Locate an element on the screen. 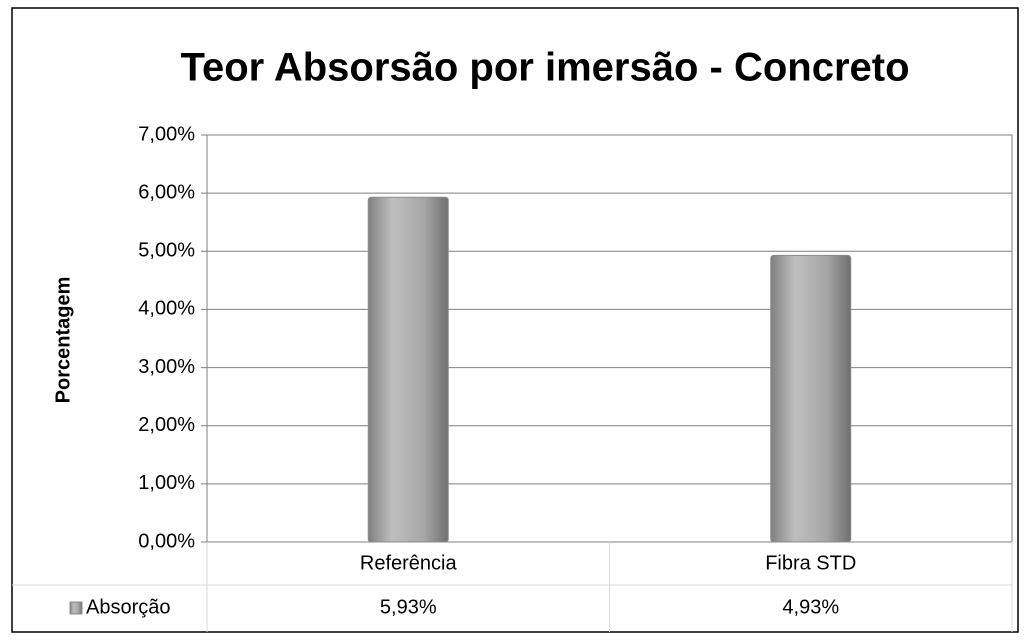  y-tick-label: 0,00% is located at coordinates (166, 541).